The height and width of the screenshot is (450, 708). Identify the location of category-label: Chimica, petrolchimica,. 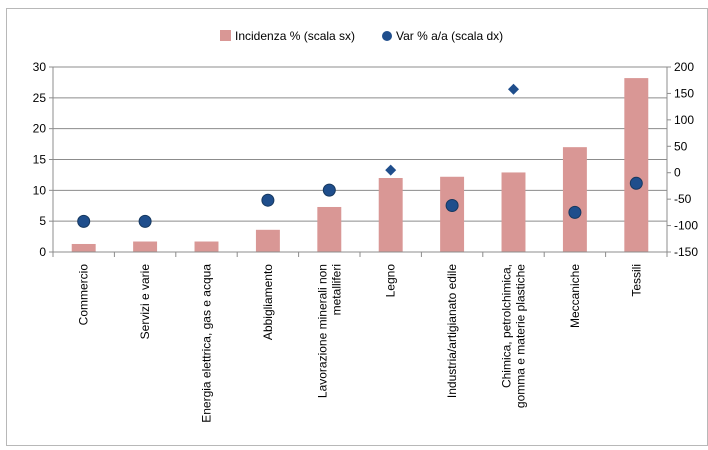
(507, 326).